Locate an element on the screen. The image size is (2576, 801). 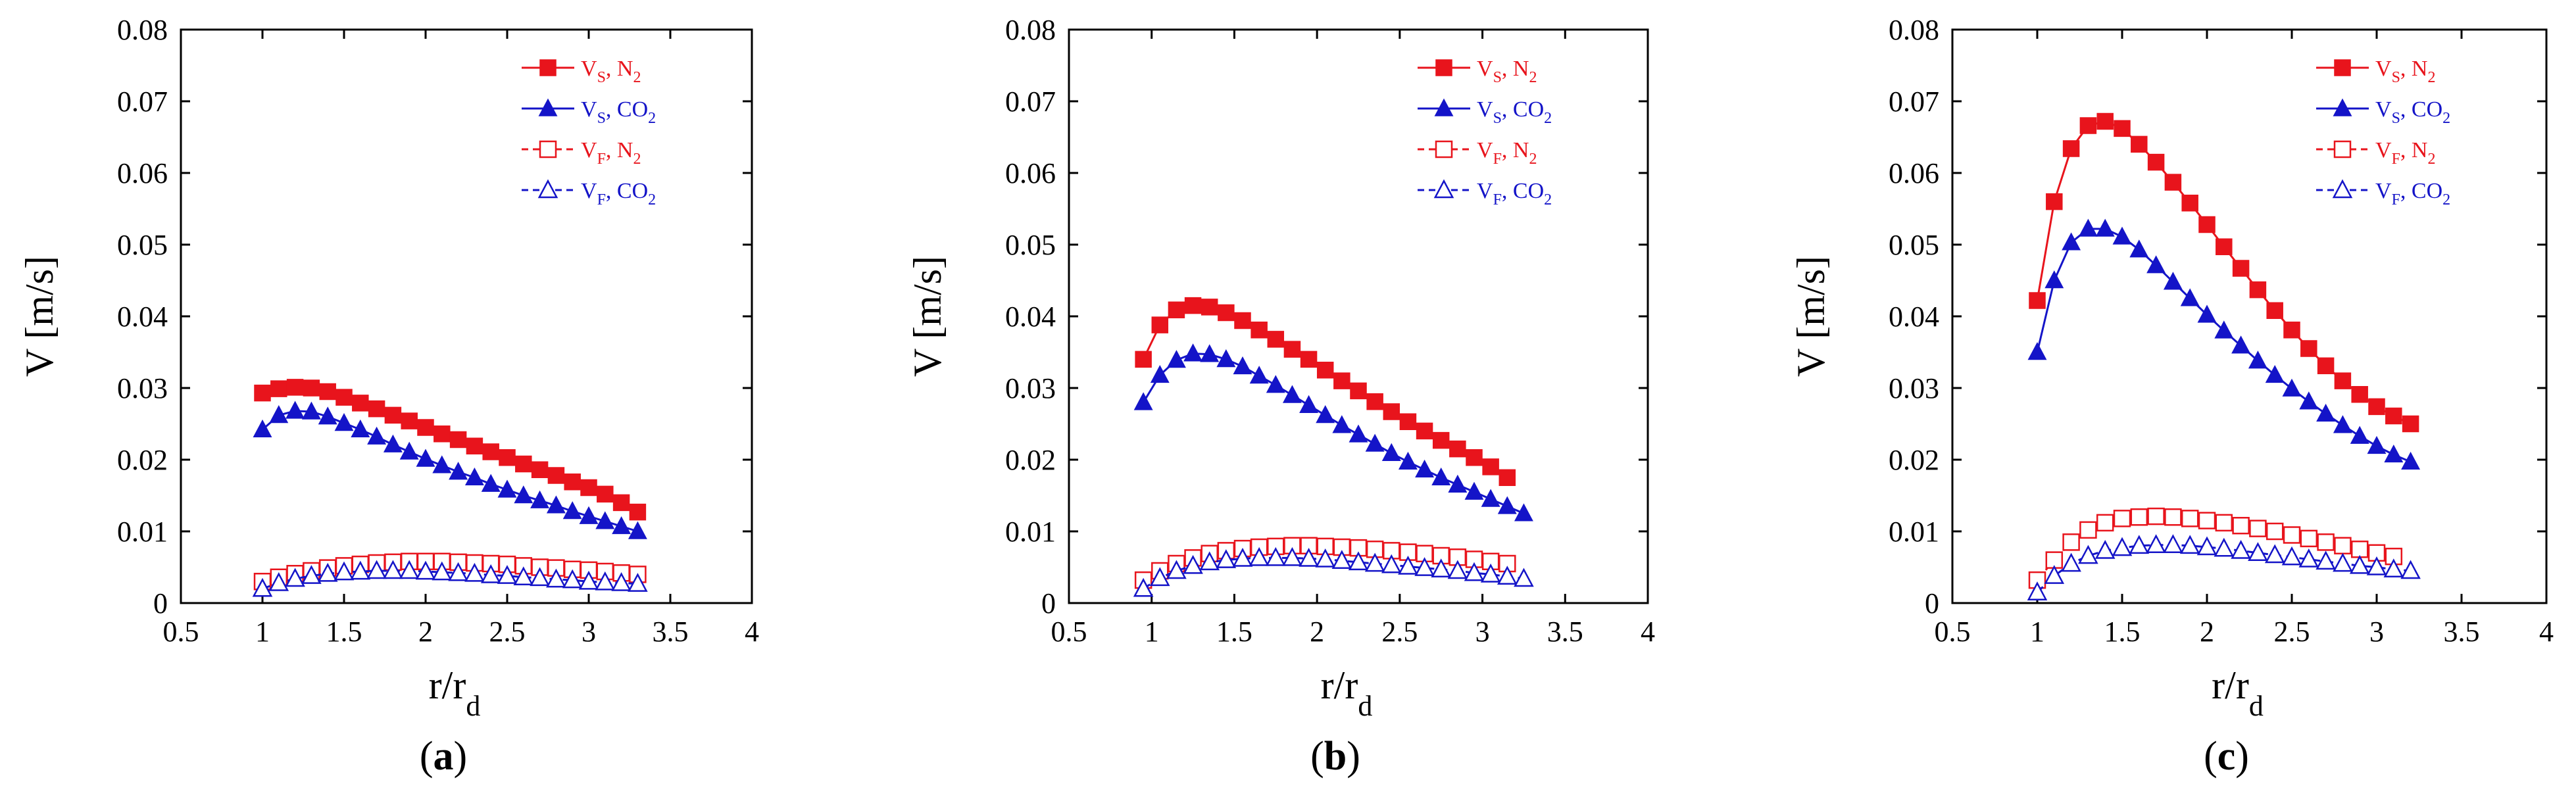
x-tick-label: 3.5 is located at coordinates (1565, 632).